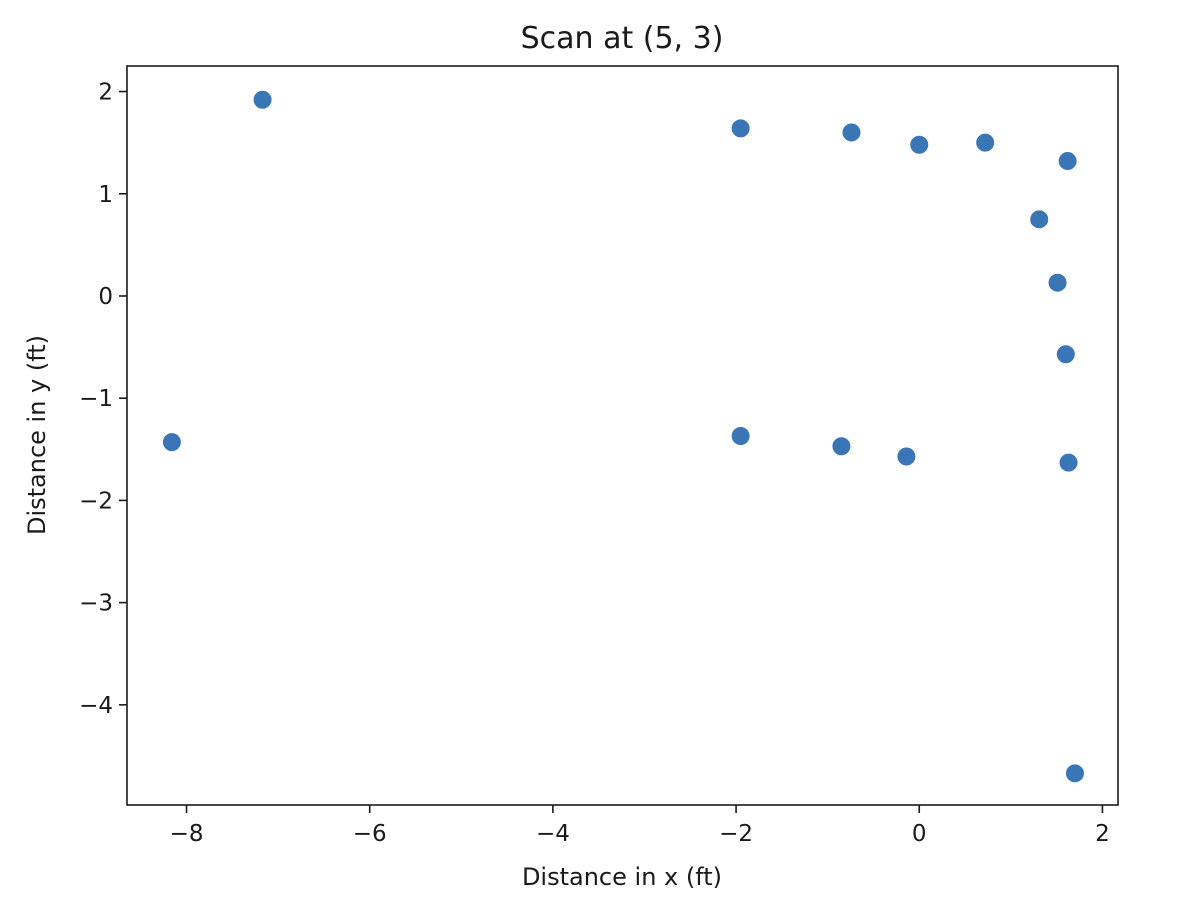 This screenshot has height=920, width=1178. Describe the element at coordinates (640, 826) in the screenshot. I see `x-axis: −8 −6 −4 −2 0 2` at that location.